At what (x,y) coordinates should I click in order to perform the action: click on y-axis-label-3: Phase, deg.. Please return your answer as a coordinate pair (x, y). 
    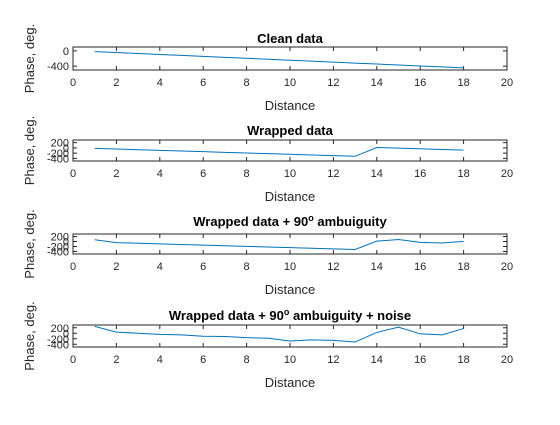
    Looking at the image, I should click on (29, 243).